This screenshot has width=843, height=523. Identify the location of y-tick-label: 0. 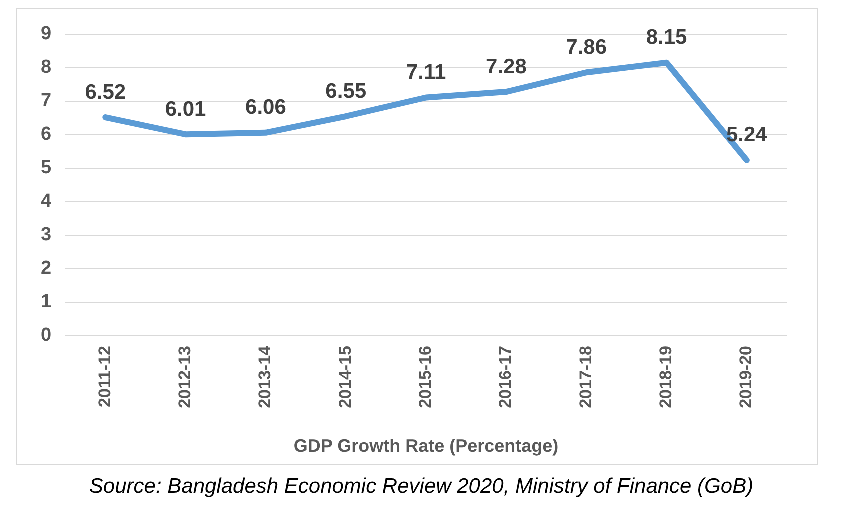
(46, 335).